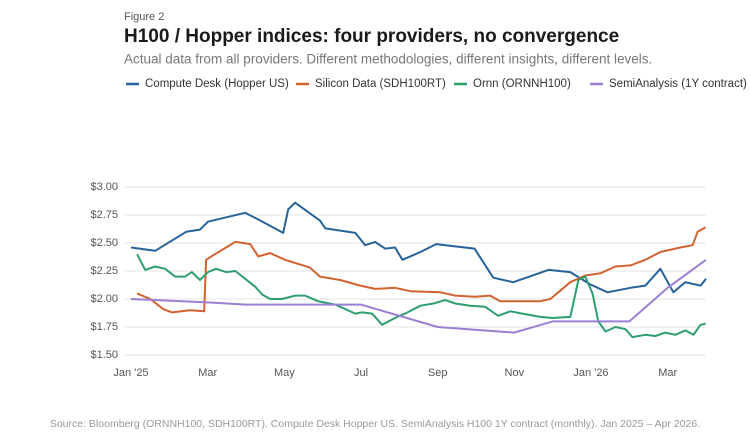 This screenshot has width=750, height=438. Describe the element at coordinates (380, 84) in the screenshot. I see `legend-label: Silicon Data (SDH100RT)` at that location.